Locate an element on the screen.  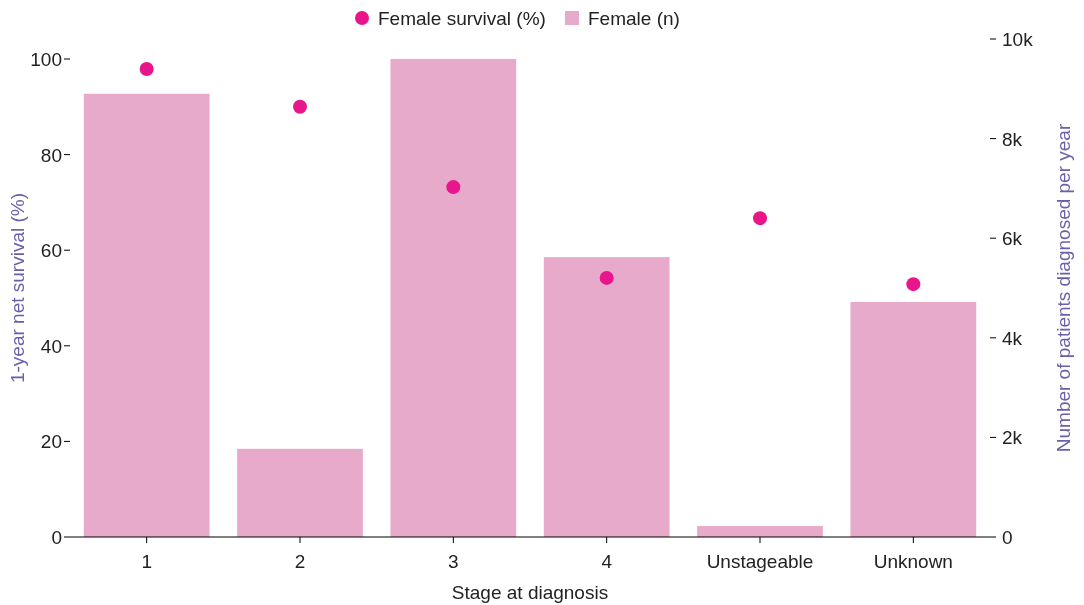
y2-tick-label: 10k is located at coordinates (1018, 39).